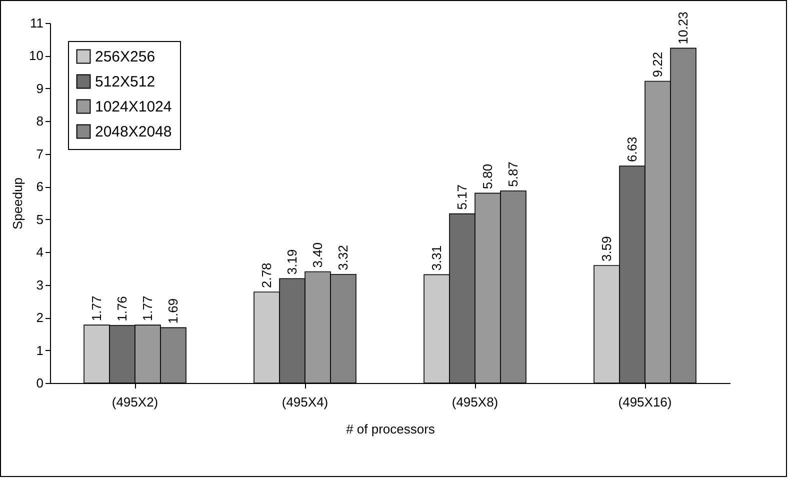 This screenshot has width=789, height=479. What do you see at coordinates (40, 154) in the screenshot?
I see `y-tick-label: 7` at bounding box center [40, 154].